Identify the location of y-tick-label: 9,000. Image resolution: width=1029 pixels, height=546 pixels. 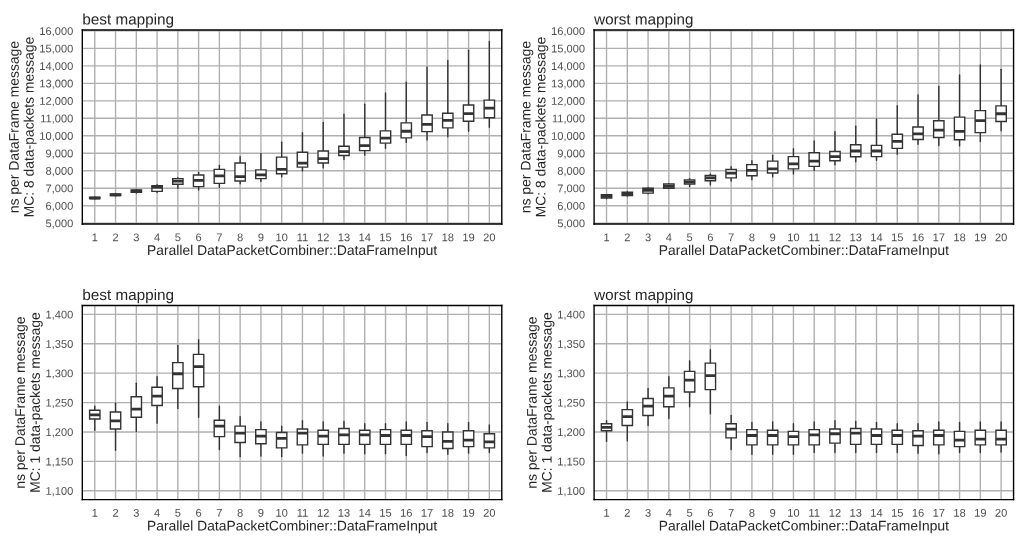
(59, 154).